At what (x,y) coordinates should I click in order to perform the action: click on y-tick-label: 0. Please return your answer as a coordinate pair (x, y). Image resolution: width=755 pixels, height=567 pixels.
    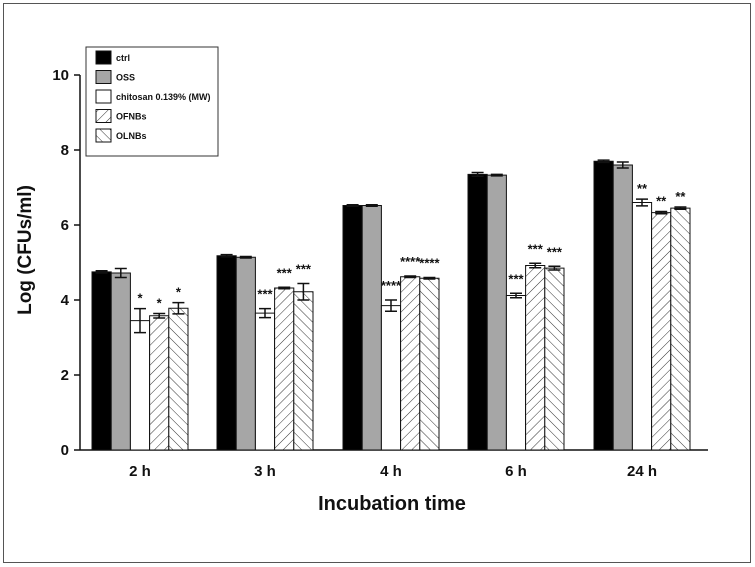
    Looking at the image, I should click on (65, 450).